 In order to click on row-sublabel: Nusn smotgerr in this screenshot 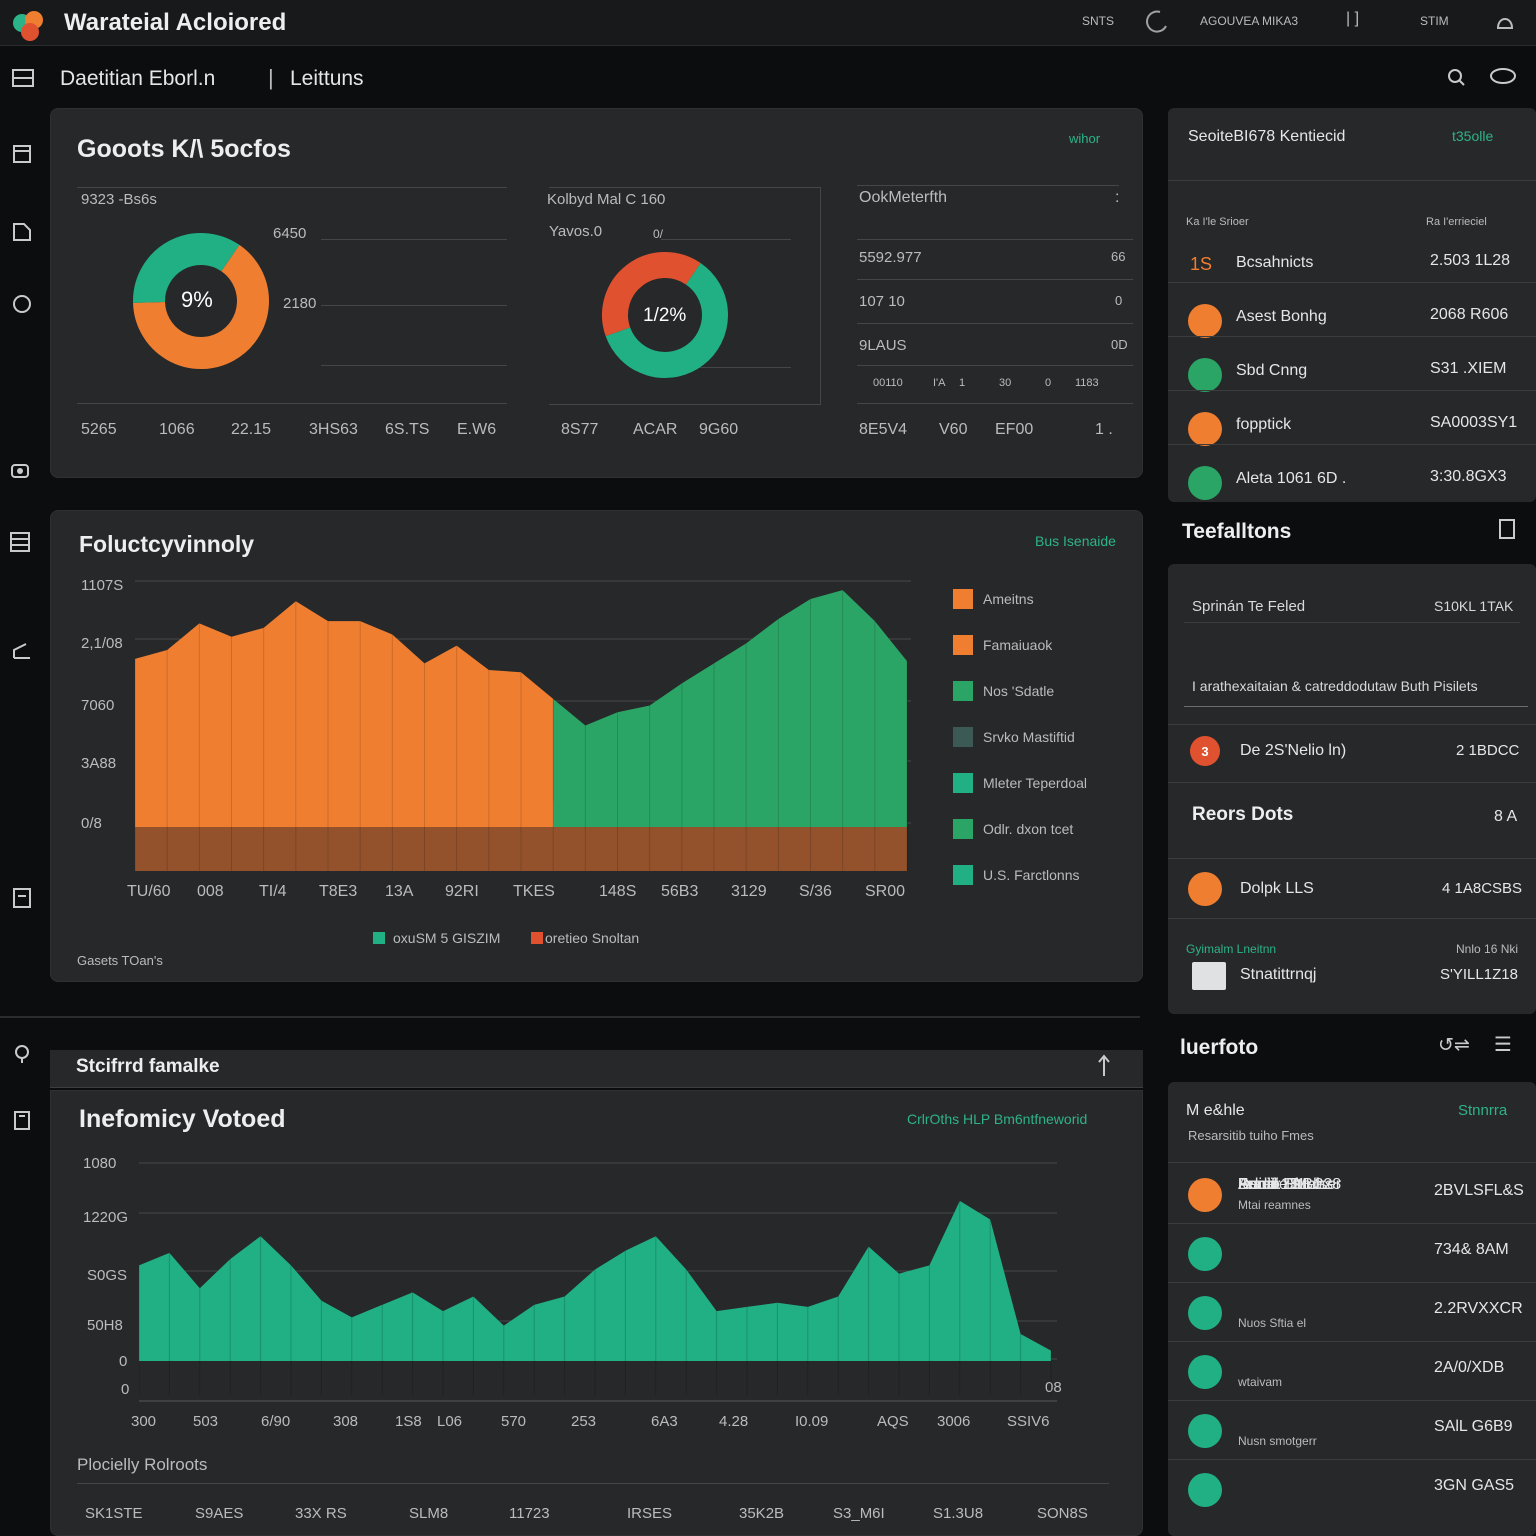, I will do `click(1277, 1441)`.